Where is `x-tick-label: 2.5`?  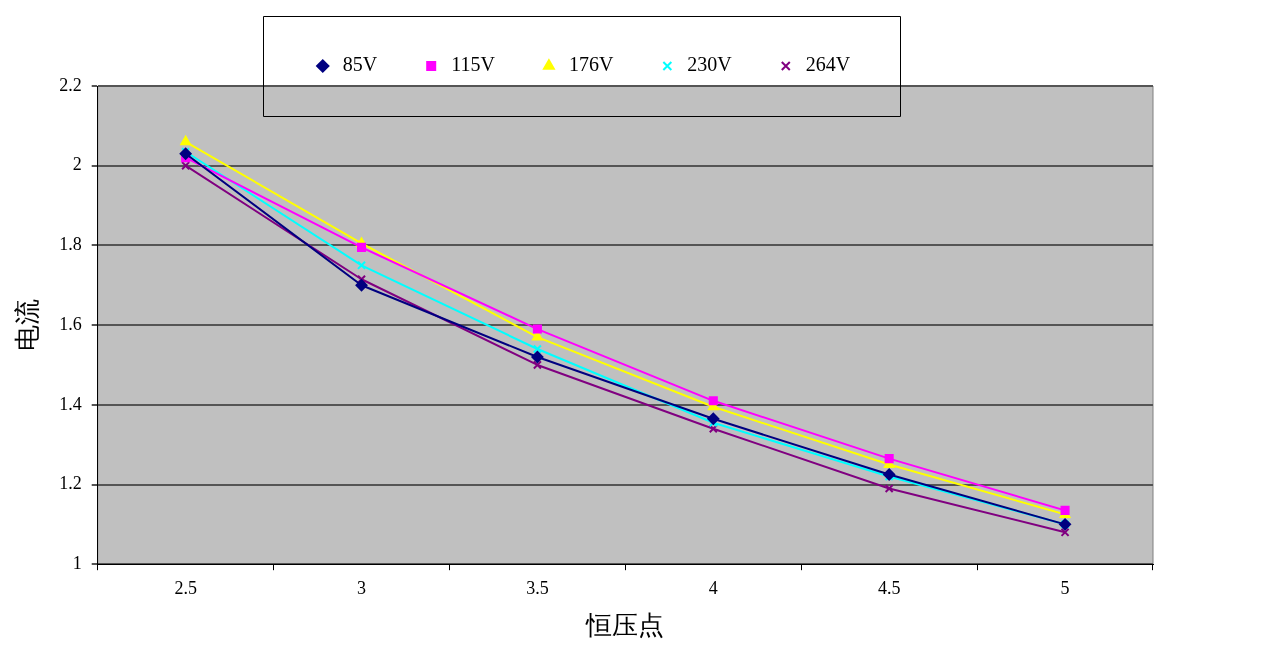 x-tick-label: 2.5 is located at coordinates (185, 587).